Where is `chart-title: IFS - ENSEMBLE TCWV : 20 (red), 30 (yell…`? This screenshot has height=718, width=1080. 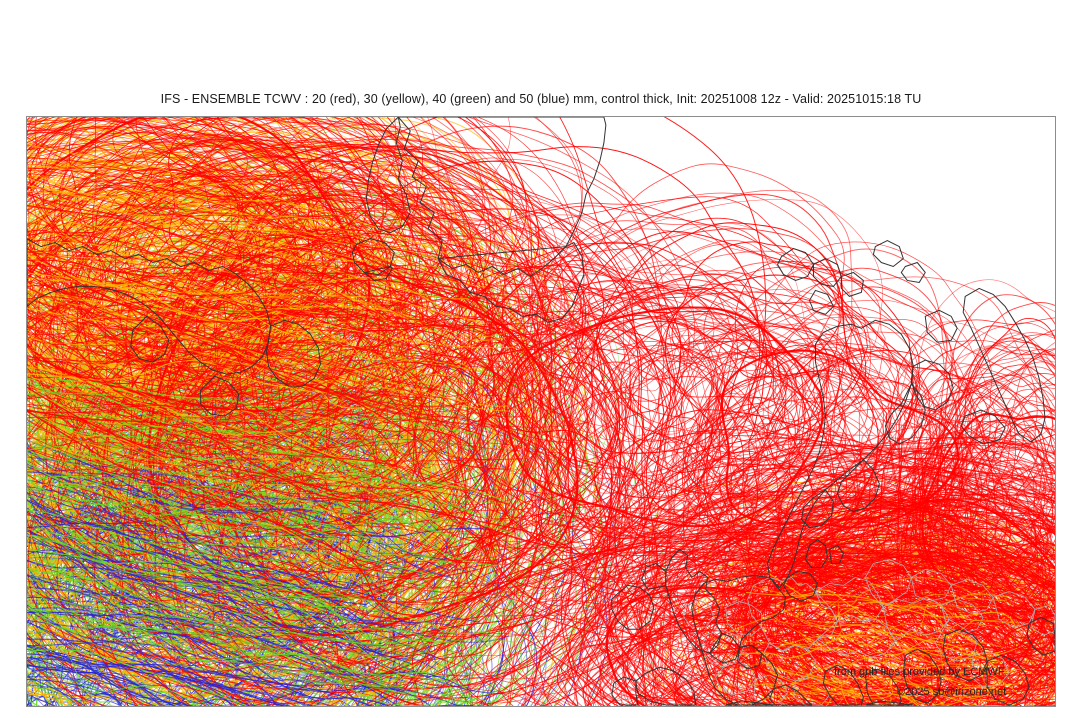 chart-title: IFS - ENSEMBLE TCWV : 20 (red), 30 (yell… is located at coordinates (541, 99).